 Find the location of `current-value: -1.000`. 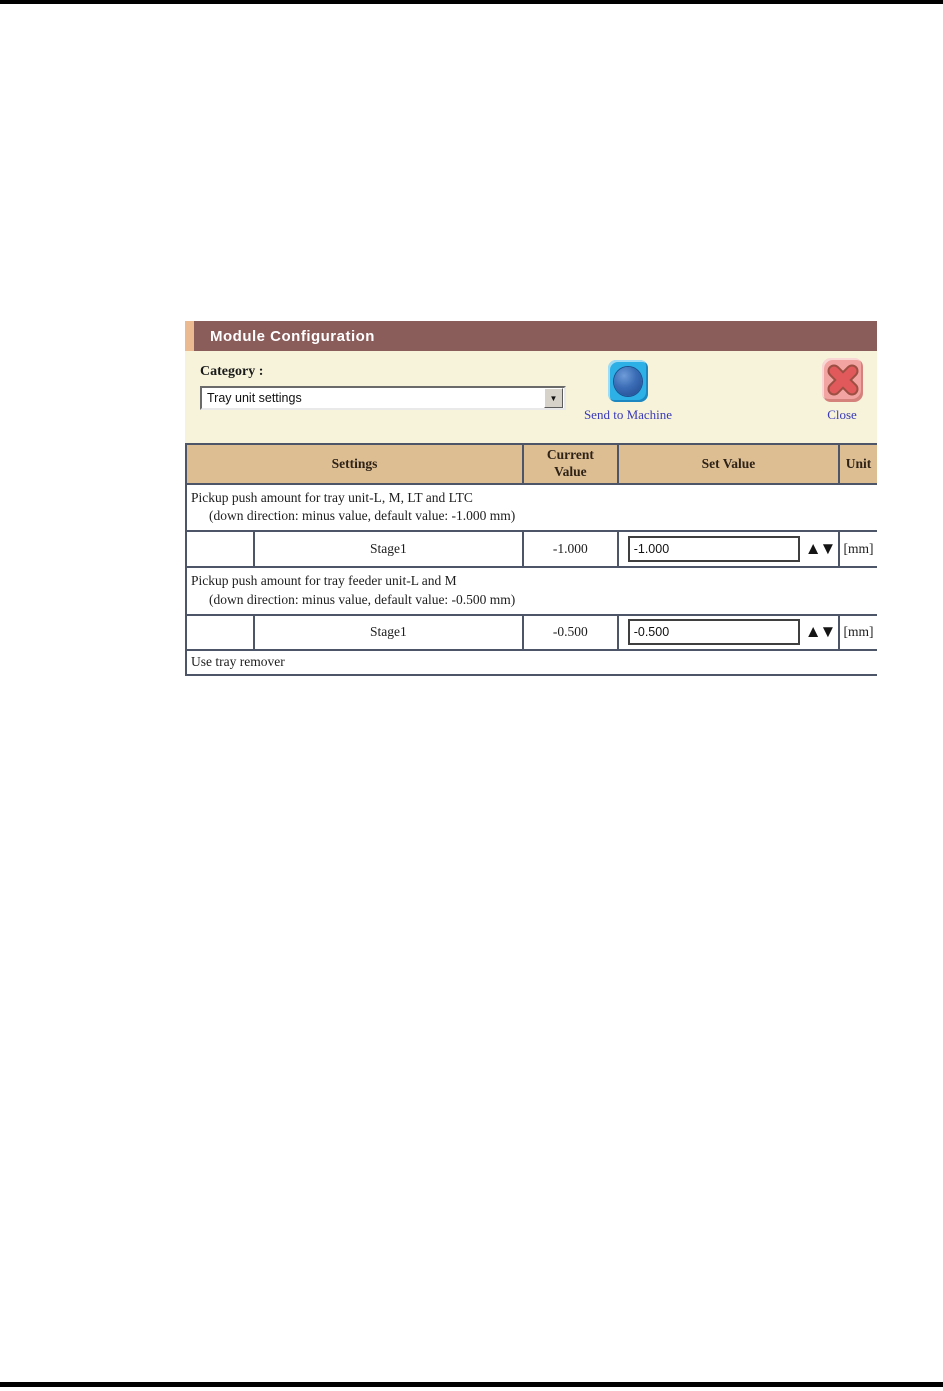

current-value: -1.000 is located at coordinates (571, 550).